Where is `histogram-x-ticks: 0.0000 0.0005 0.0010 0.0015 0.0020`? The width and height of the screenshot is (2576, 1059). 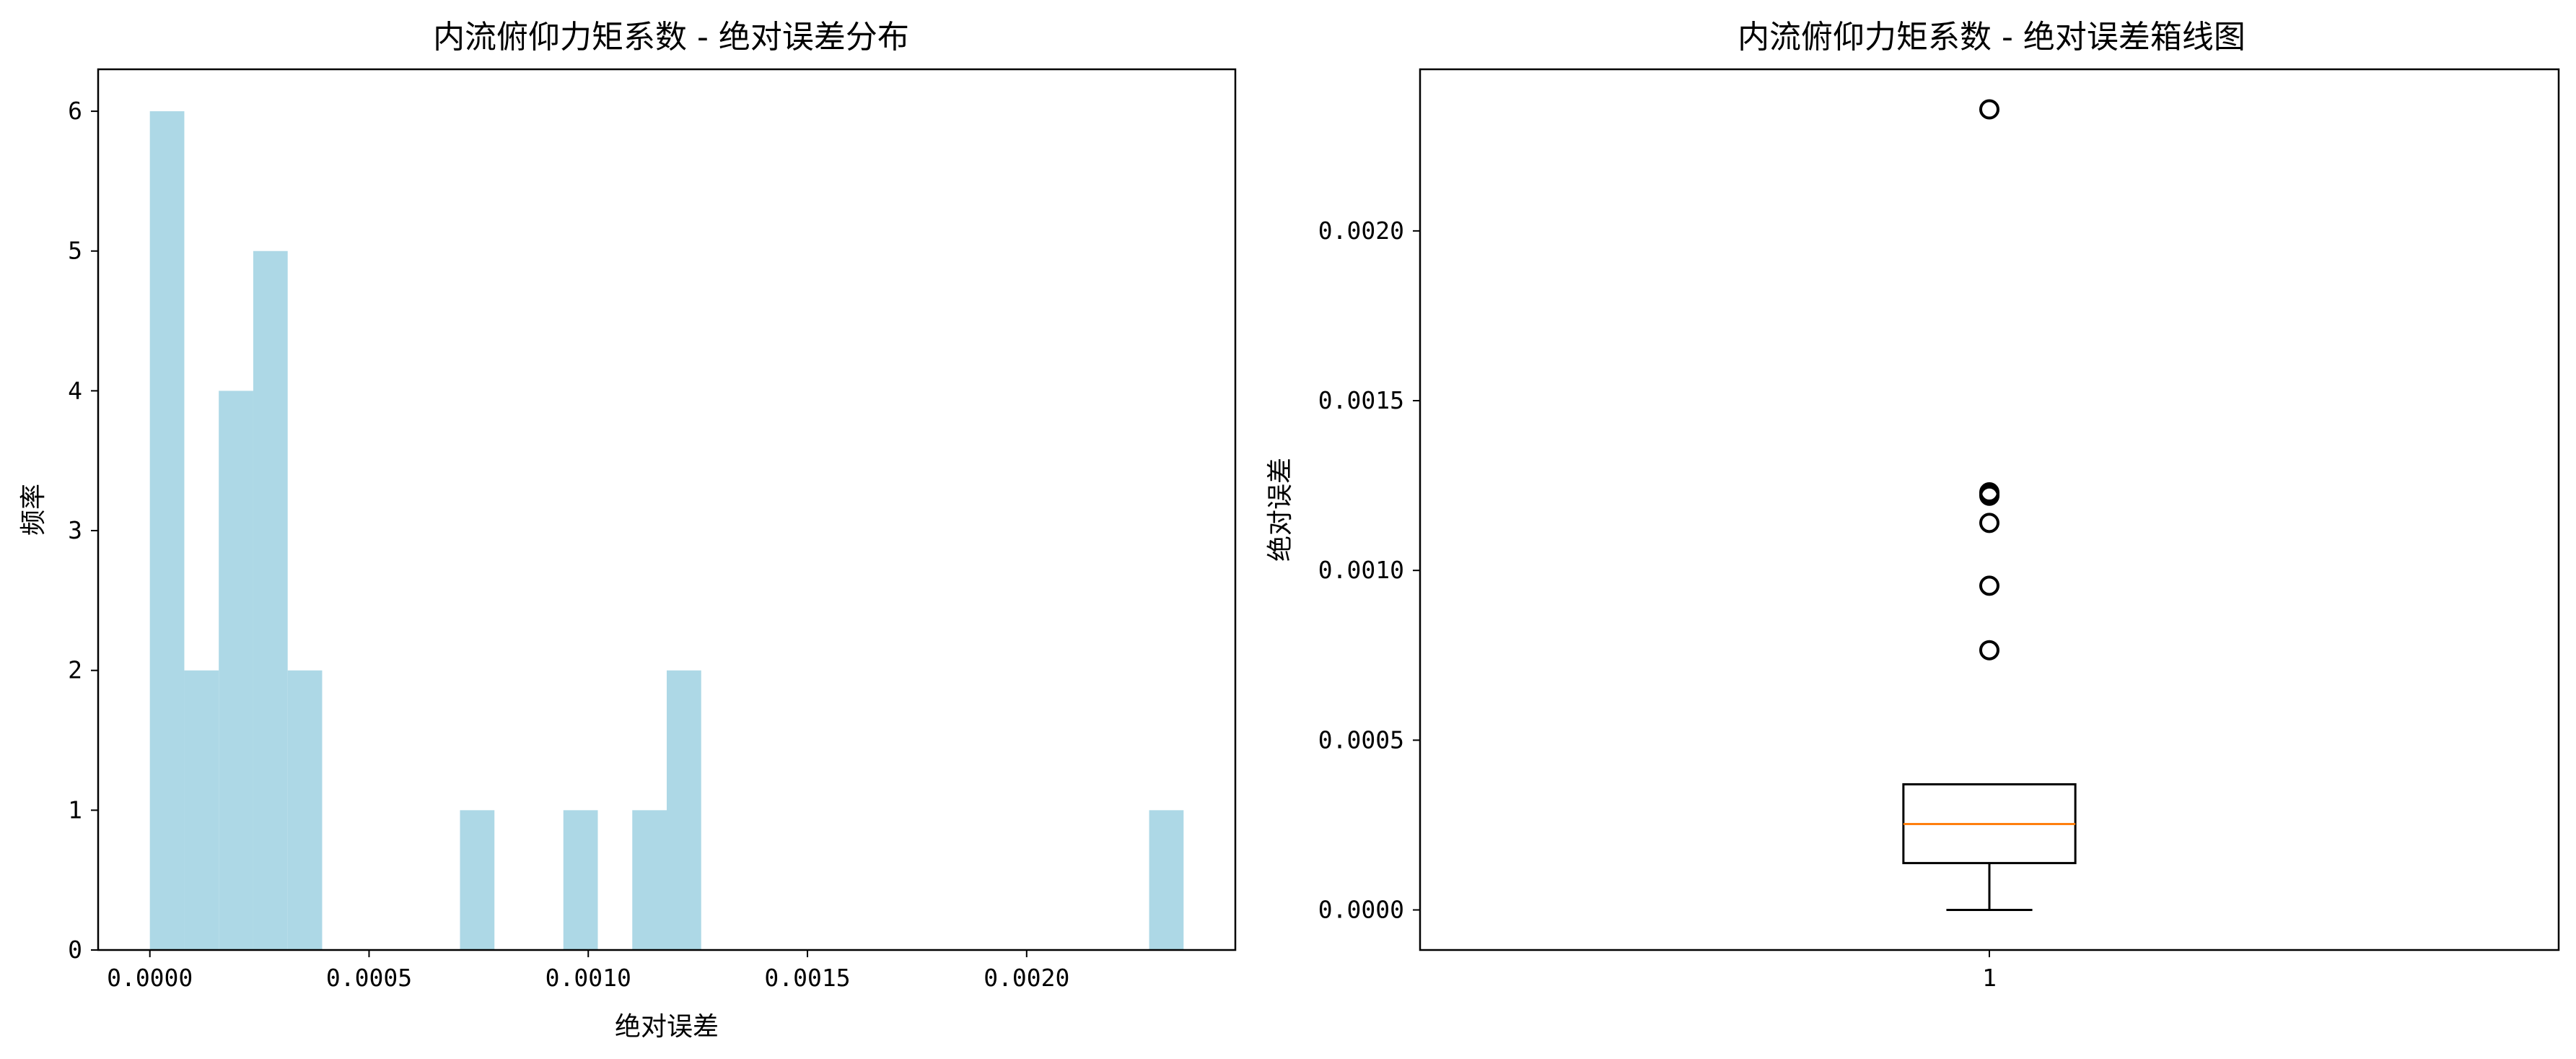 histogram-x-ticks: 0.0000 0.0005 0.0010 0.0015 0.0020 is located at coordinates (588, 971).